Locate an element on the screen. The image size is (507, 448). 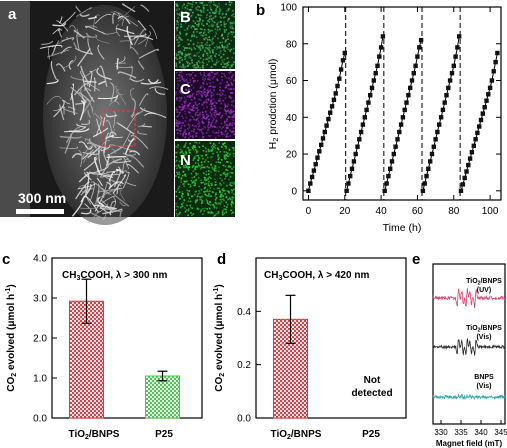
chart-d-ytick-label: 0.0 is located at coordinates (244, 419).